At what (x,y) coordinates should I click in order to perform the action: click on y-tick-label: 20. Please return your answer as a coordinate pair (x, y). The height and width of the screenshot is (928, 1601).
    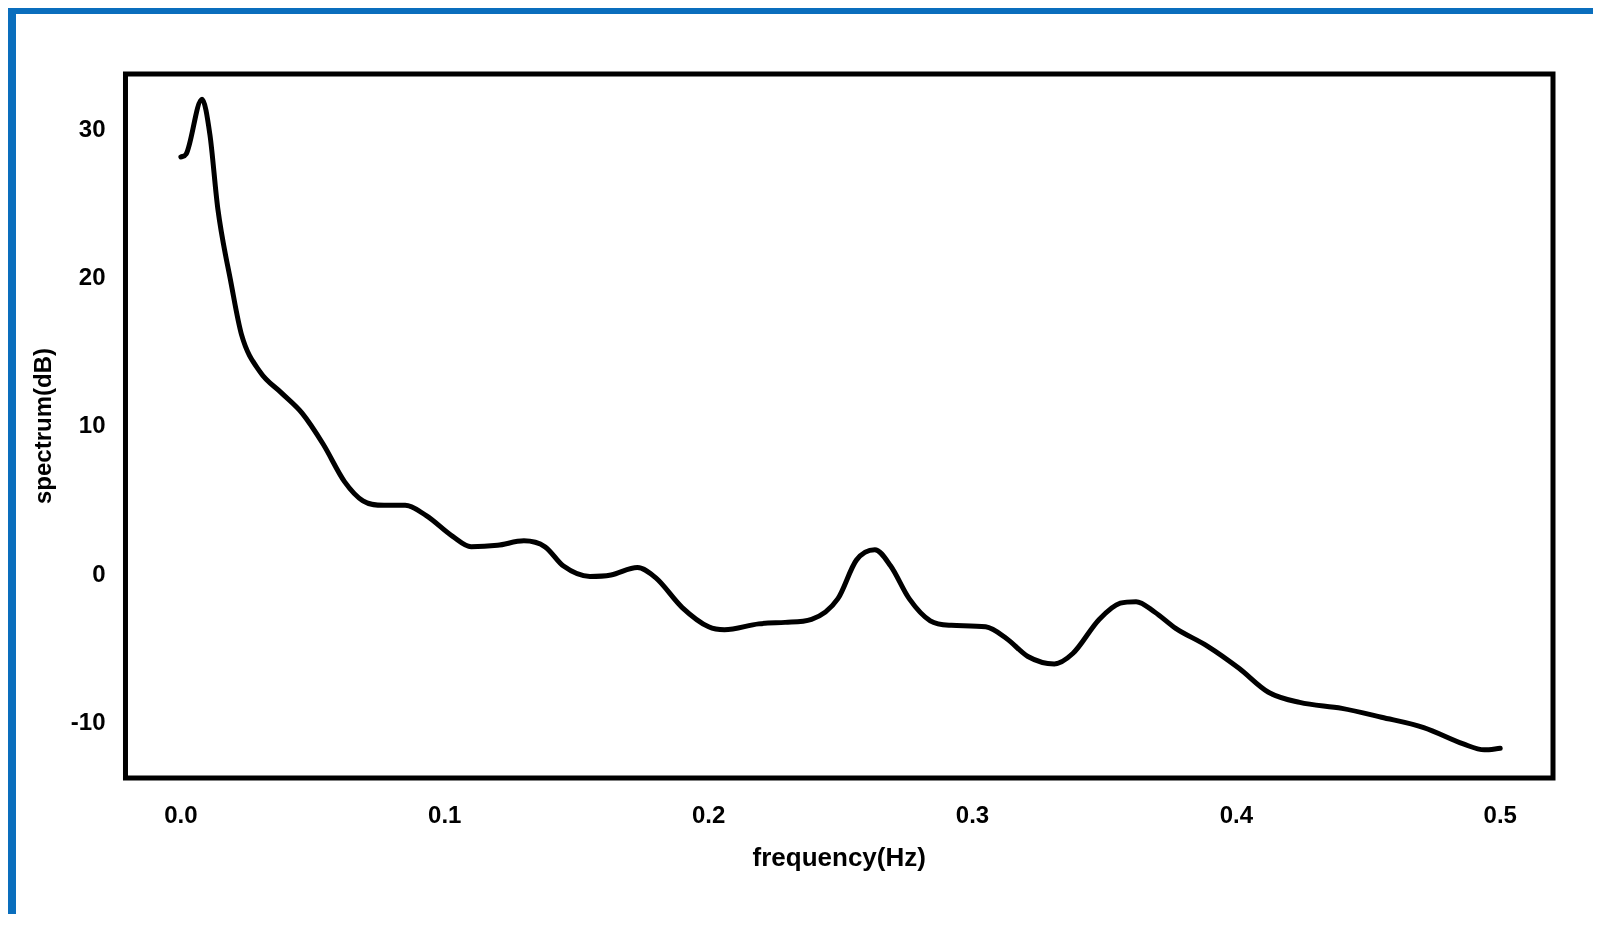
    Looking at the image, I should click on (92, 277).